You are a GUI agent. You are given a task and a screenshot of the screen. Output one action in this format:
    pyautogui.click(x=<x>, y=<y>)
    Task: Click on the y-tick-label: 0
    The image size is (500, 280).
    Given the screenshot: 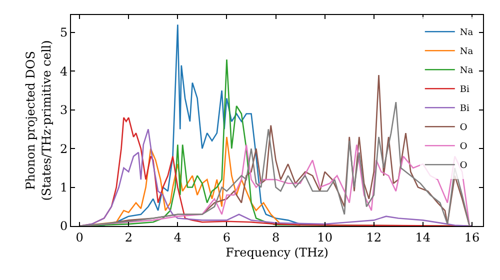 What is the action you would take?
    pyautogui.click(x=64, y=226)
    